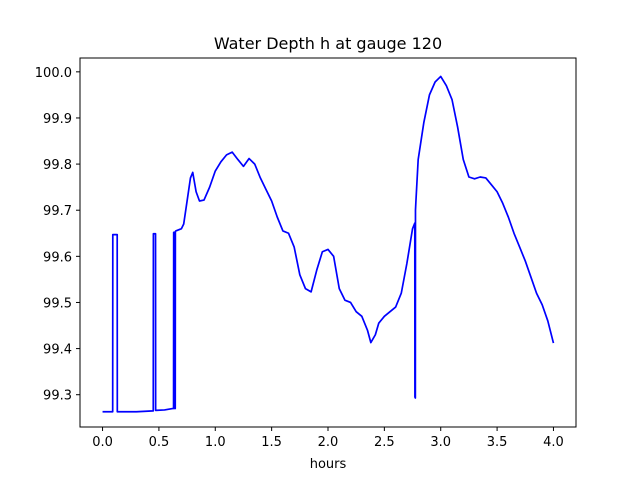 Image resolution: width=640 pixels, height=480 pixels. What do you see at coordinates (553, 442) in the screenshot?
I see `x-tick-label: 4.0` at bounding box center [553, 442].